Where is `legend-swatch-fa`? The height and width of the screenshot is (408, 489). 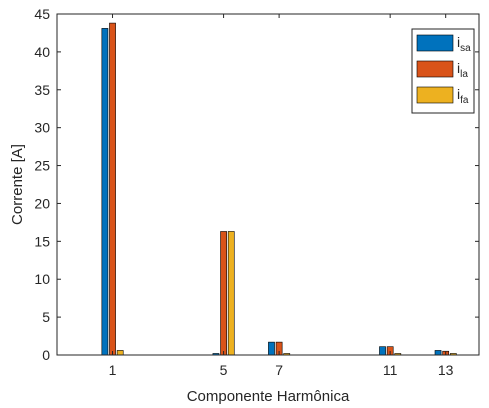 legend-swatch-fa is located at coordinates (435, 95).